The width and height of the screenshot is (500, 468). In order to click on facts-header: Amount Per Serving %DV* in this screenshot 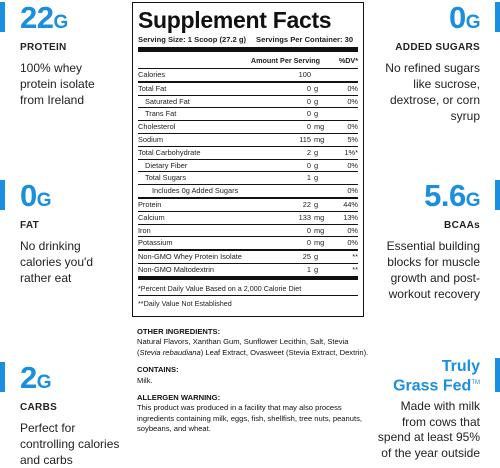, I will do `click(248, 60)`.